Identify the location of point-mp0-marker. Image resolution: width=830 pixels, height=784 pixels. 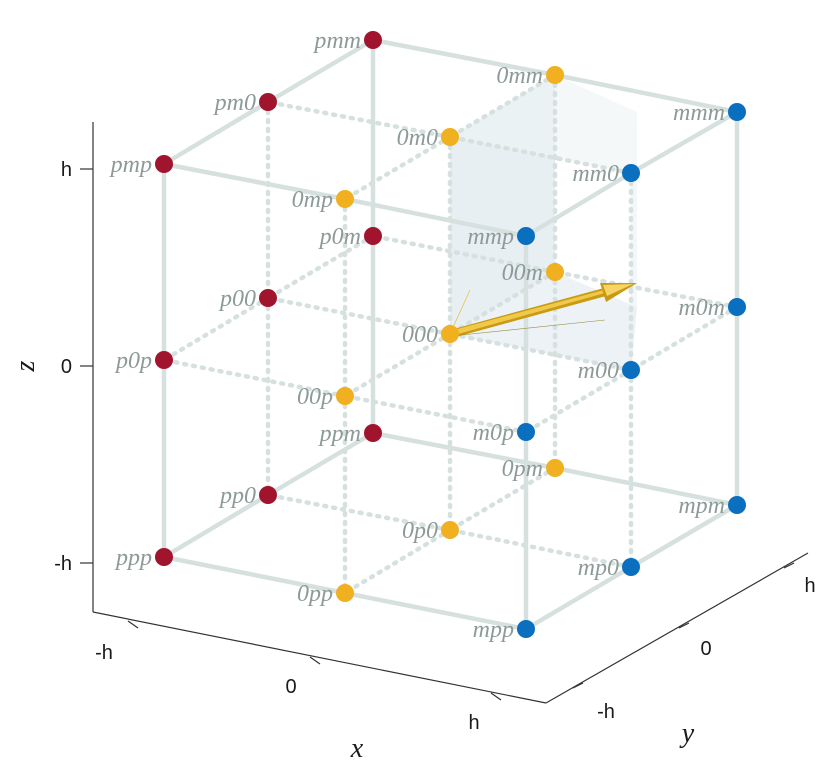
(631, 567).